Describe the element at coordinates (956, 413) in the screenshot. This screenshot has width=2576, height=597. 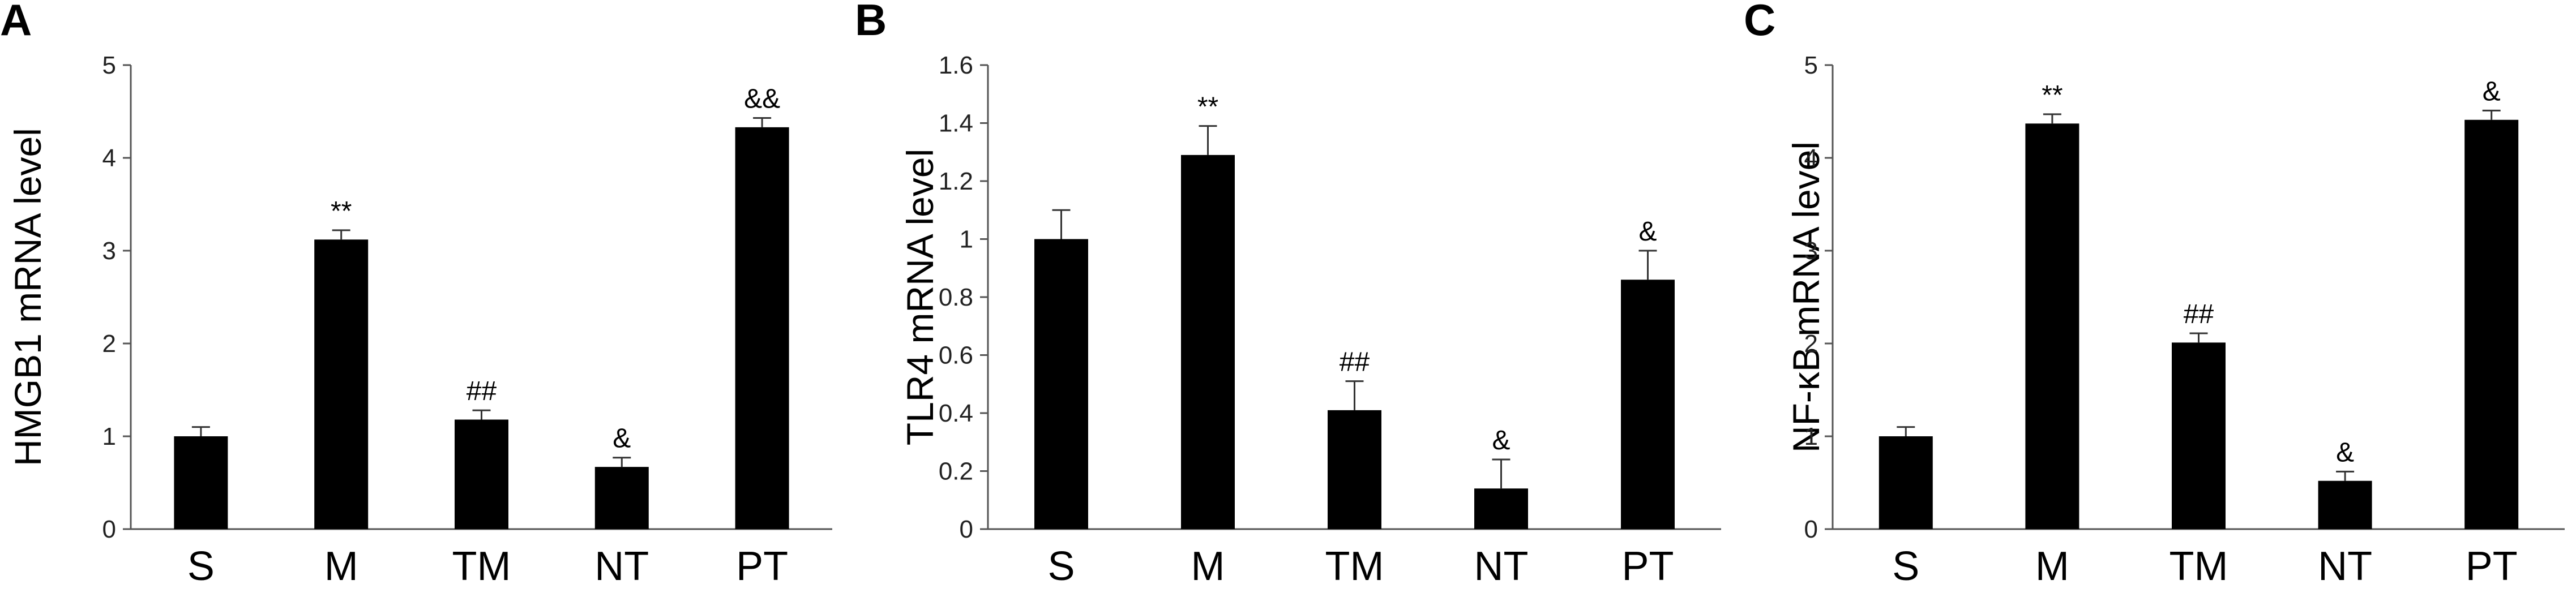
I see `y-tick-label: 0.4` at that location.